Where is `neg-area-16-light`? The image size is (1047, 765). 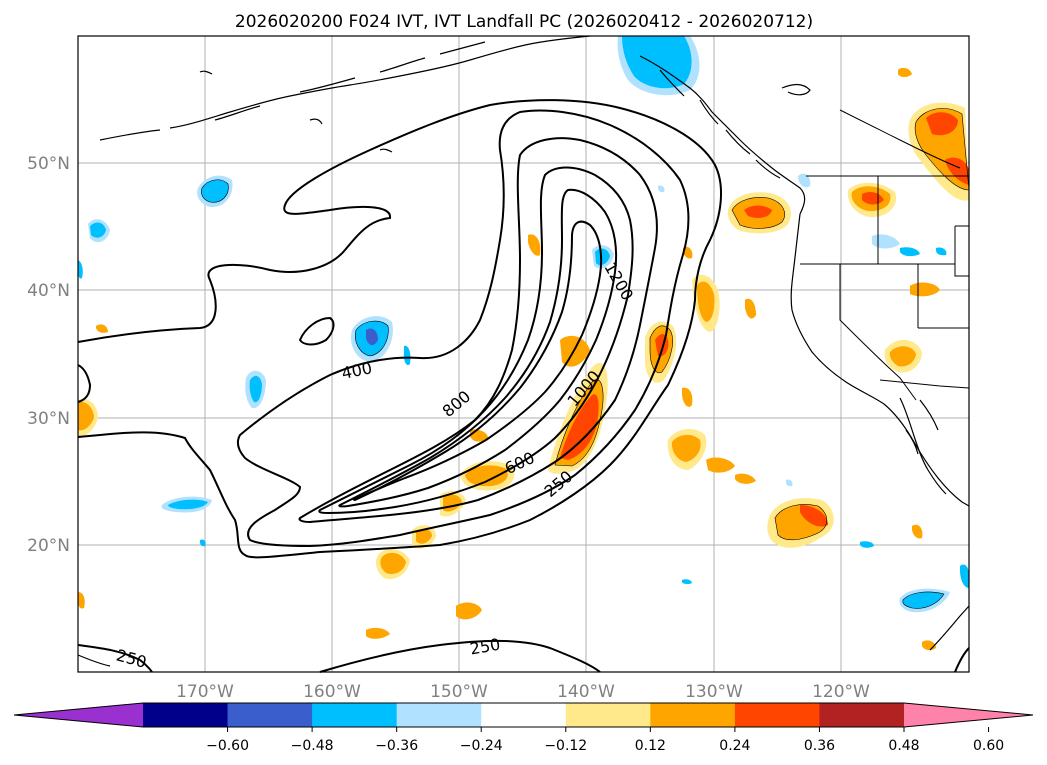 neg-area-16-light is located at coordinates (789, 483).